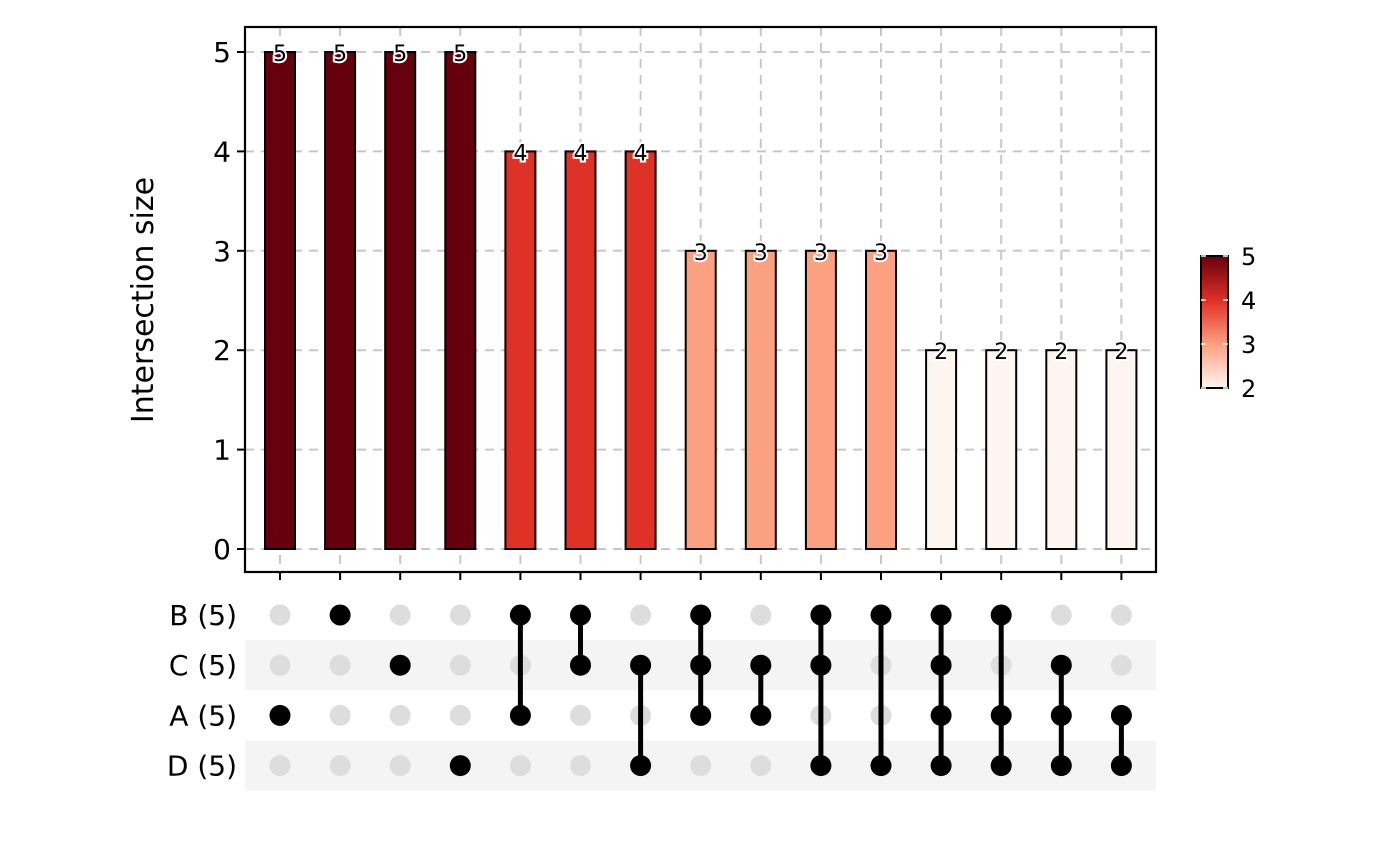  I want to click on set-label: C (5), so click(203, 665).